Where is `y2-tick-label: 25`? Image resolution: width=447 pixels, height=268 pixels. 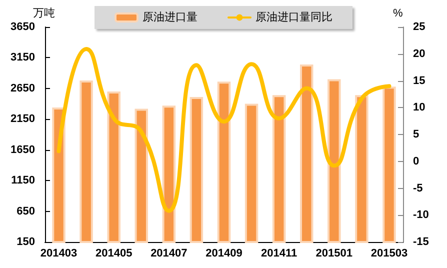 y2-tick-label: 25 is located at coordinates (419, 27).